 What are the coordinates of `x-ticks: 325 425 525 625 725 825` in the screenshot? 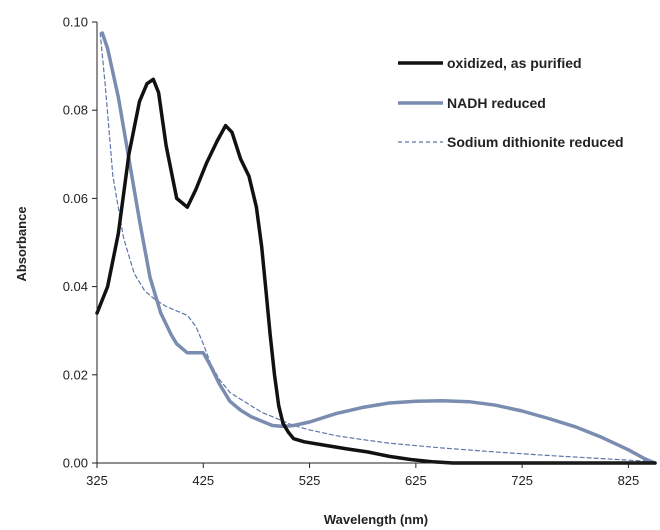 It's located at (362, 475).